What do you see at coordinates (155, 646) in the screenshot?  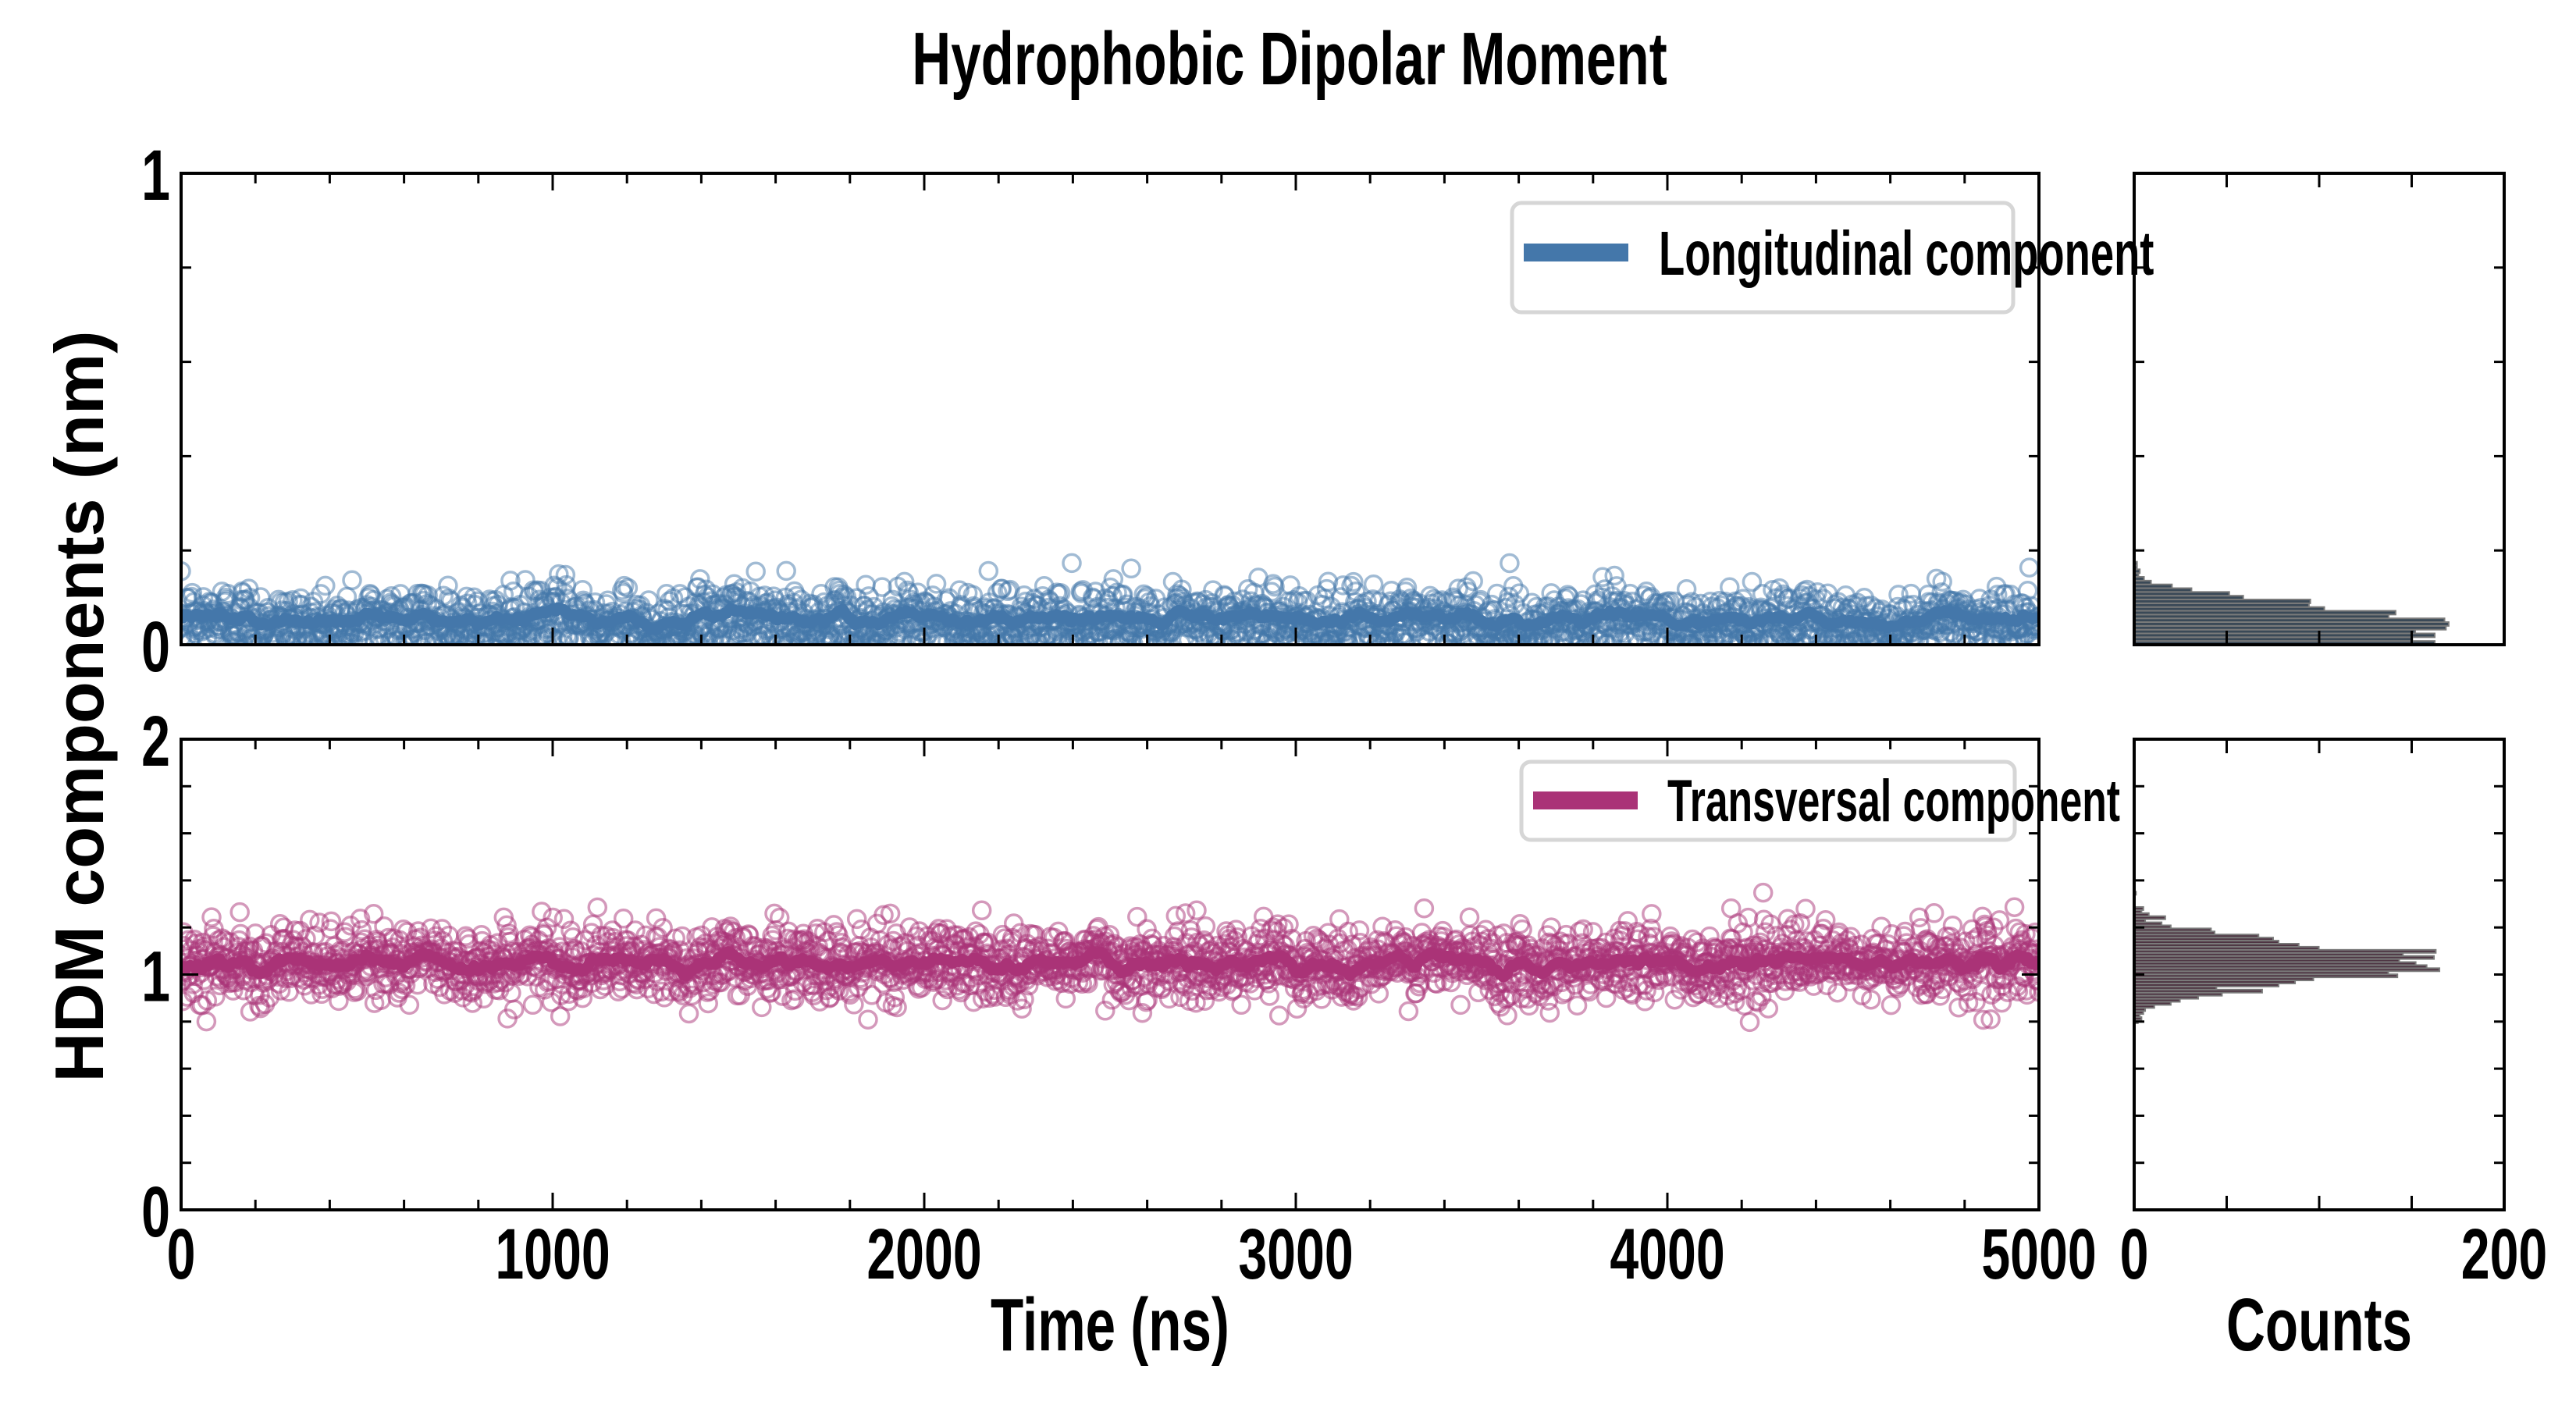 I see `y-tick-label: 0` at bounding box center [155, 646].